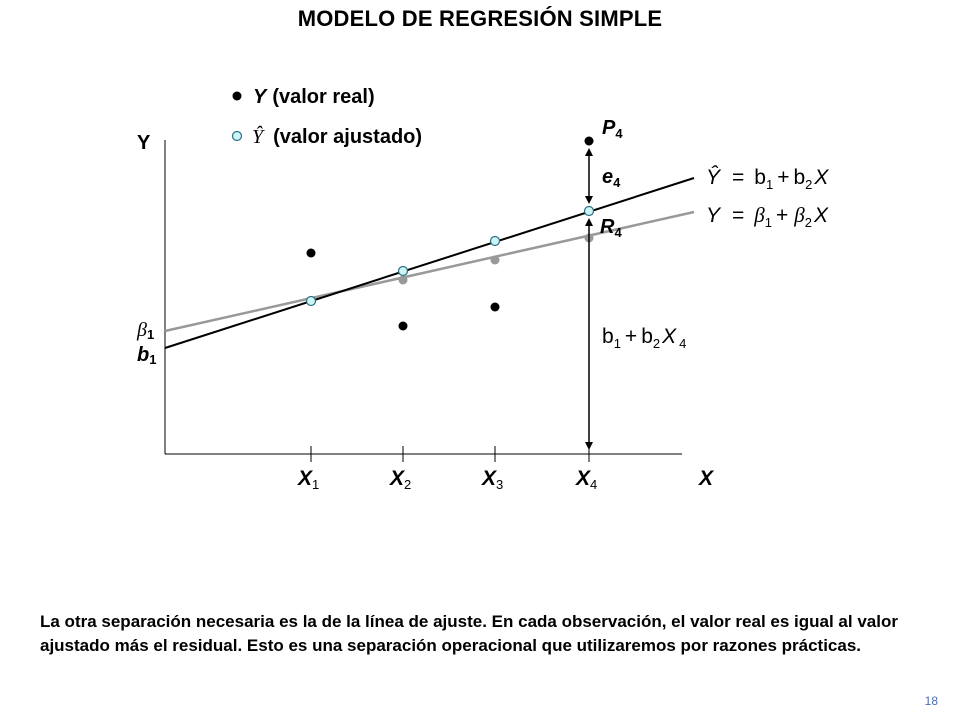 Image resolution: width=960 pixels, height=720 pixels. What do you see at coordinates (237, 96) in the screenshot?
I see `legend-actual-marker` at bounding box center [237, 96].